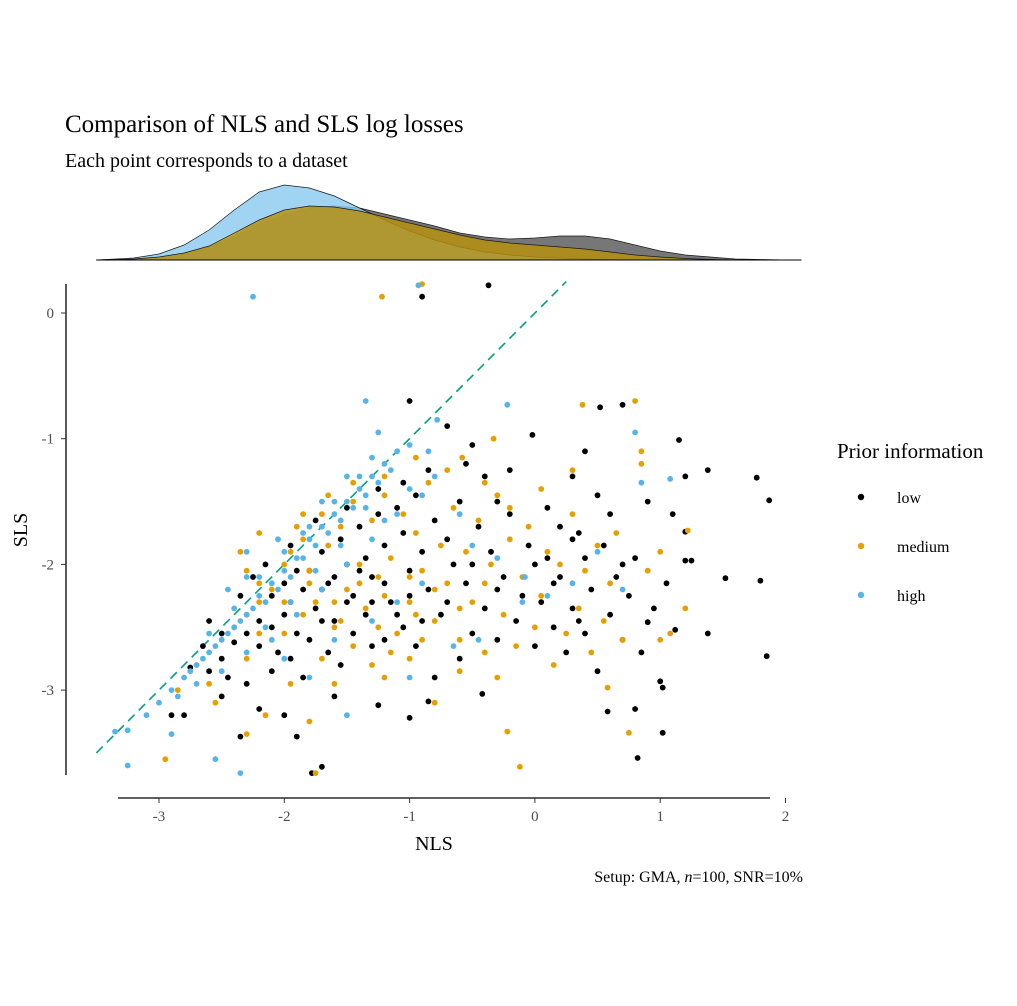  What do you see at coordinates (861, 595) in the screenshot?
I see `legend-key-high` at bounding box center [861, 595].